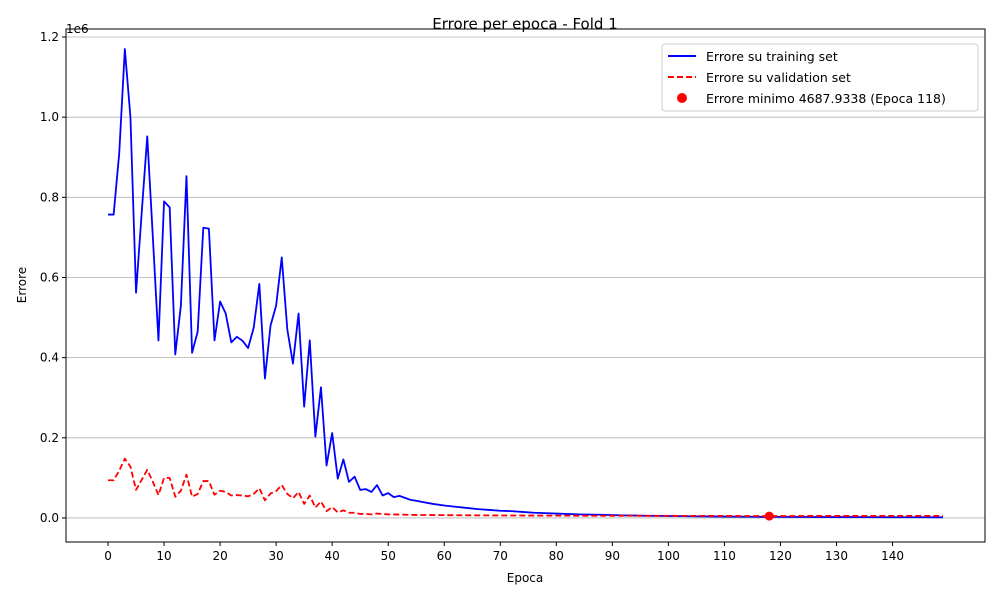  I want to click on y-offset-label: 1e6, so click(77, 29).